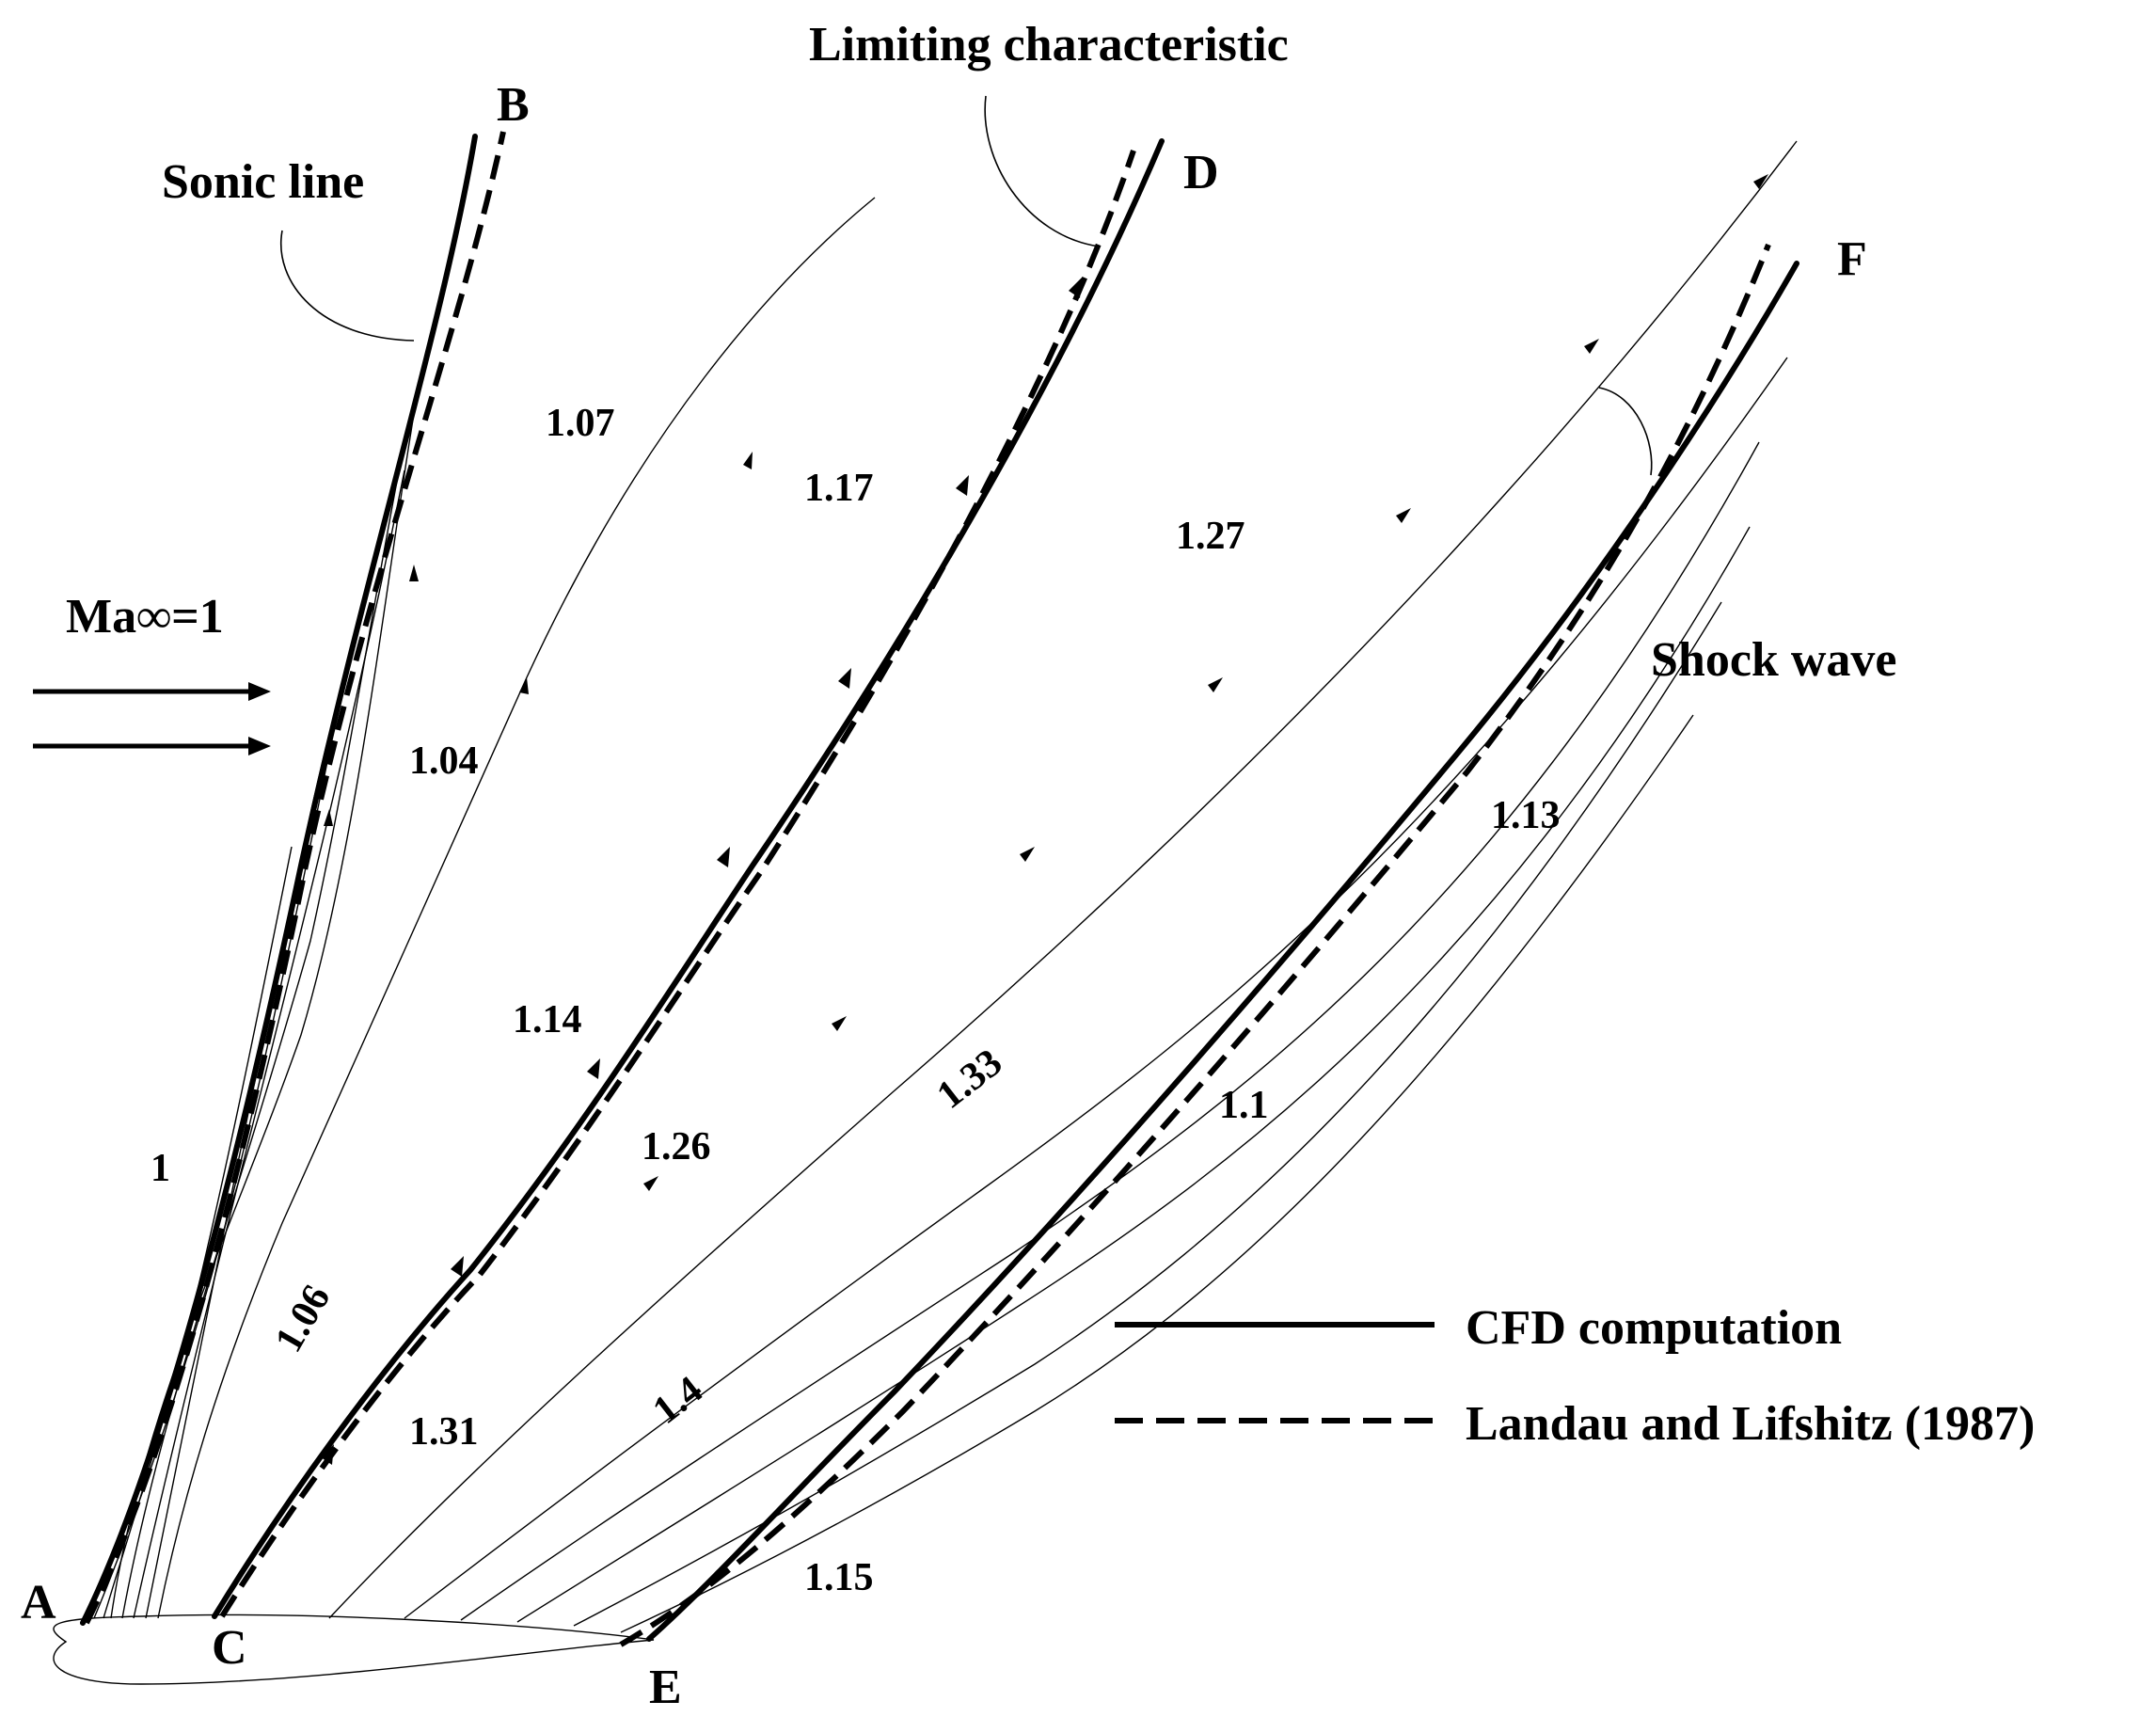  What do you see at coordinates (1049, 45) in the screenshot?
I see `limiting-characteristic-label: Limiting characteristic` at bounding box center [1049, 45].